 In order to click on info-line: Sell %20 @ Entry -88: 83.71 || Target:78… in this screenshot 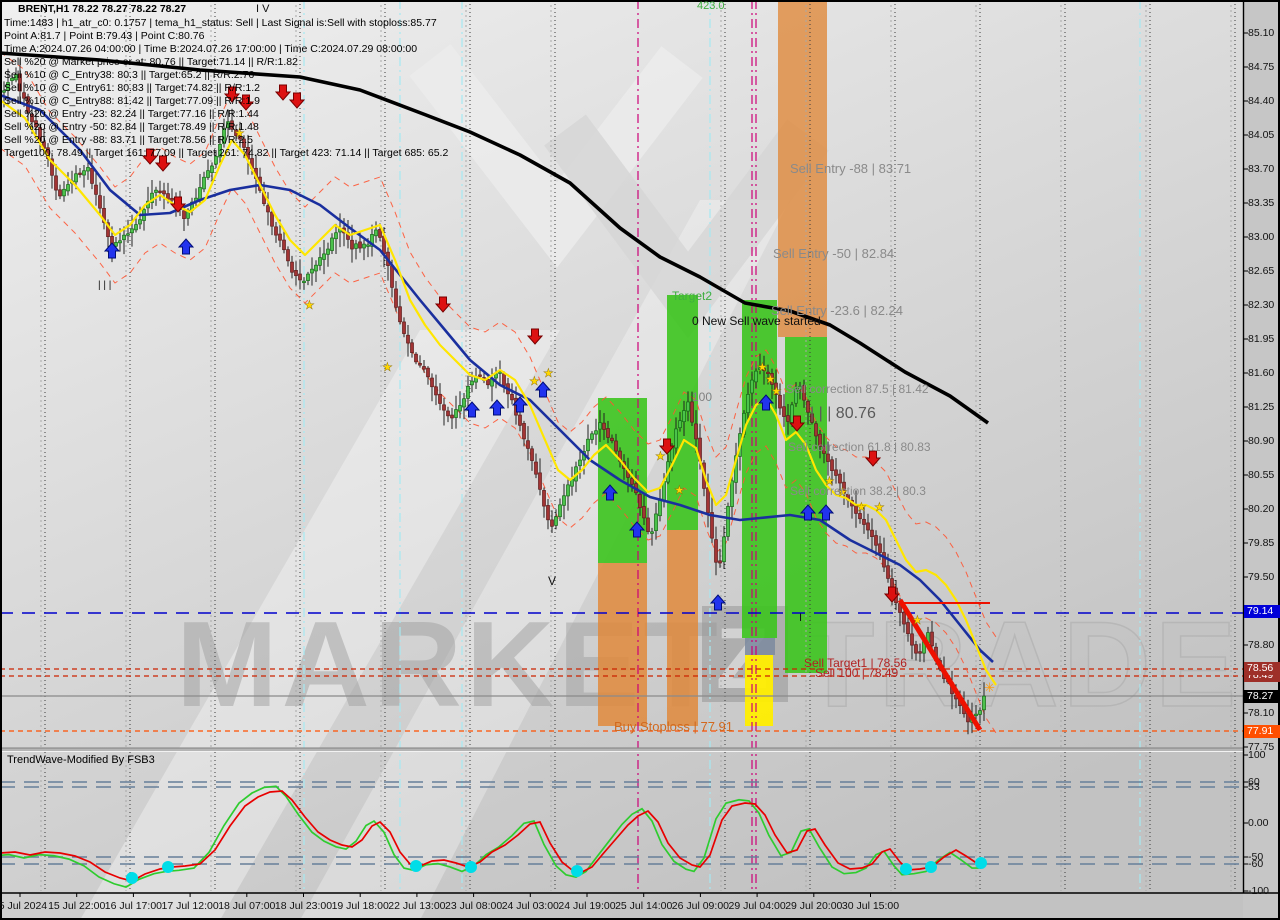, I will do `click(129, 140)`.